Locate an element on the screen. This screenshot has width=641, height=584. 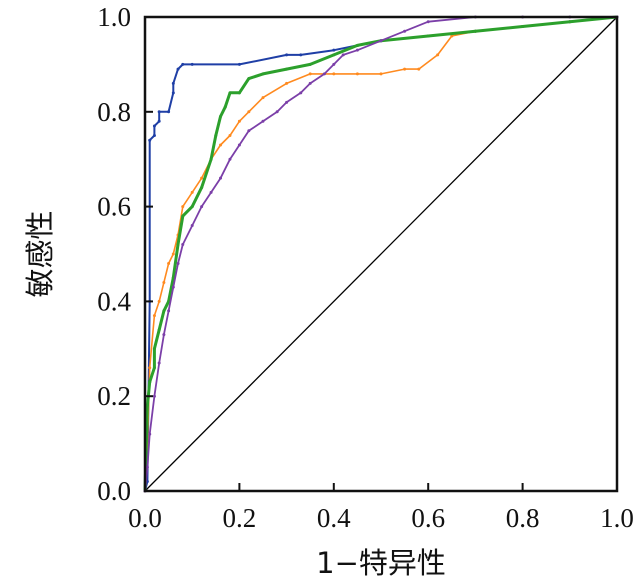
x-tick-label: 0.8 is located at coordinates (523, 518).